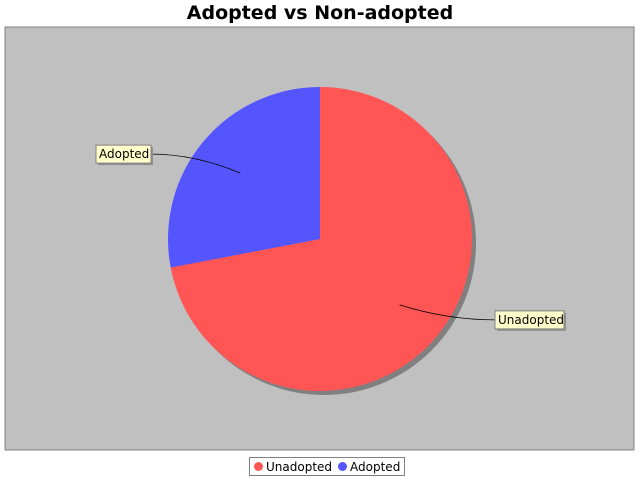 Image resolution: width=640 pixels, height=480 pixels. I want to click on chart-legend: Unadopted Adopted, so click(327, 466).